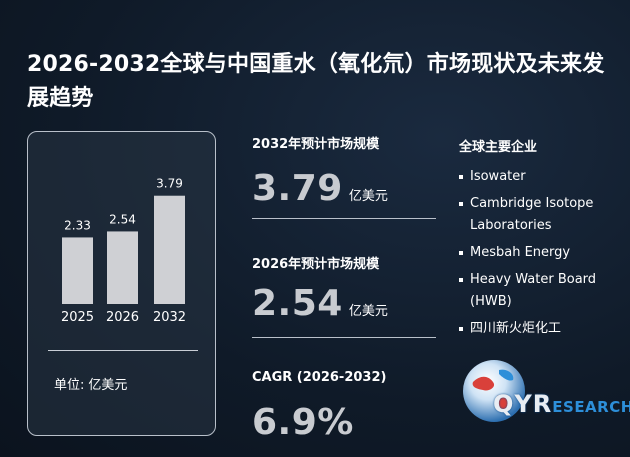 The image size is (630, 457). What do you see at coordinates (591, 407) in the screenshot?
I see `logo-secondary: ESEARCH` at bounding box center [591, 407].